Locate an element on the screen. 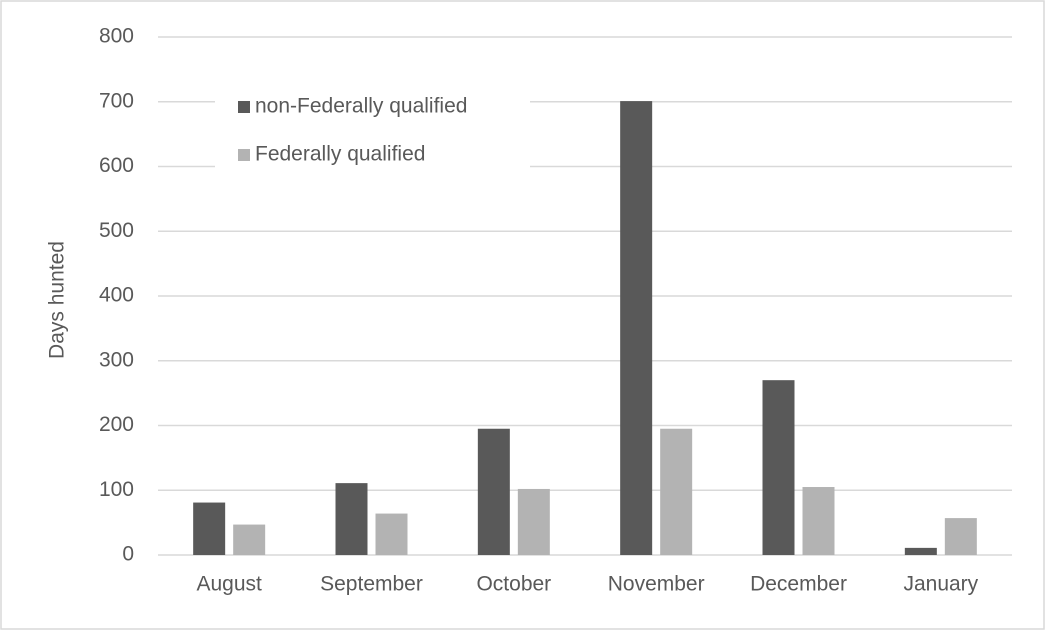 This screenshot has width=1045, height=630. y-axis-label: Days hunted is located at coordinates (57, 300).